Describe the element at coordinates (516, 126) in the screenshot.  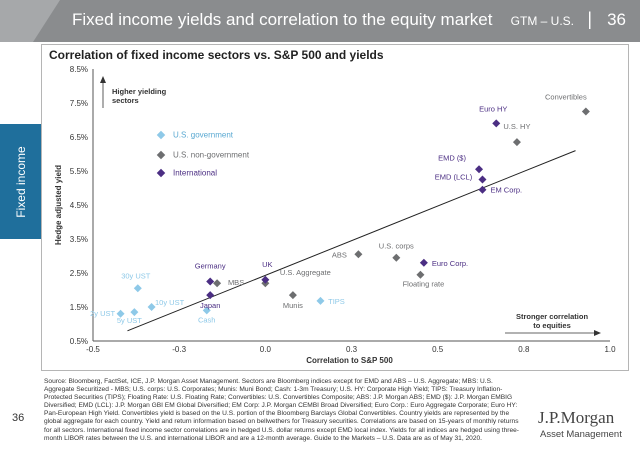
I see `point-label-u-s-hy: U.S. HY` at that location.